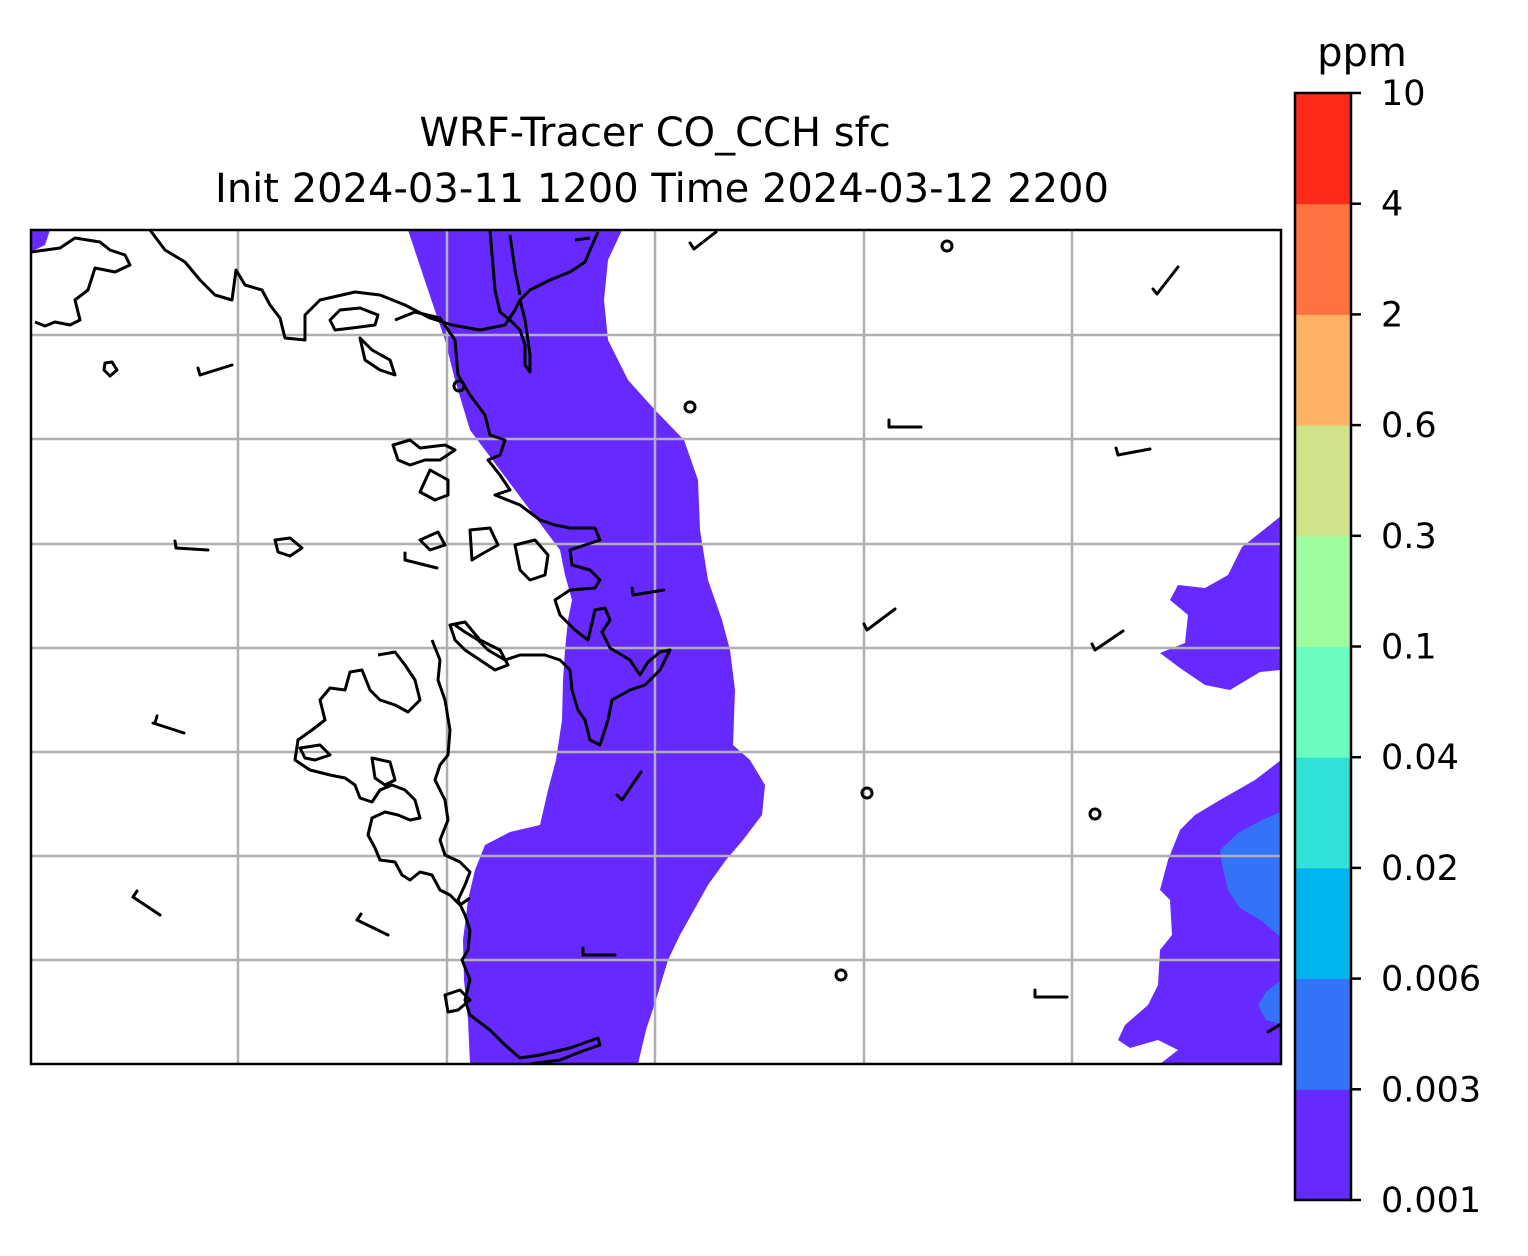  What do you see at coordinates (1420, 869) in the screenshot?
I see `colorbar-tick-label: 0.02` at bounding box center [1420, 869].